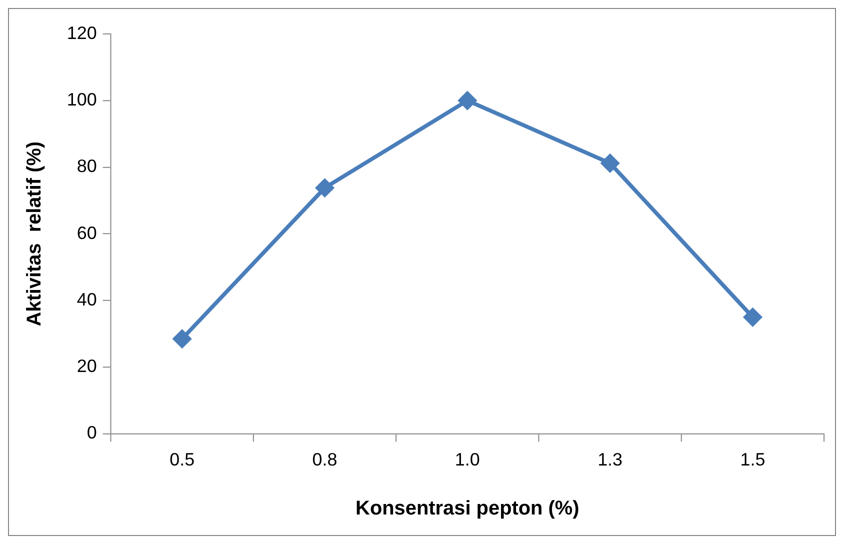 The height and width of the screenshot is (546, 846). Describe the element at coordinates (468, 509) in the screenshot. I see `x-axis-title: Konsentrasi pepton (%)` at that location.